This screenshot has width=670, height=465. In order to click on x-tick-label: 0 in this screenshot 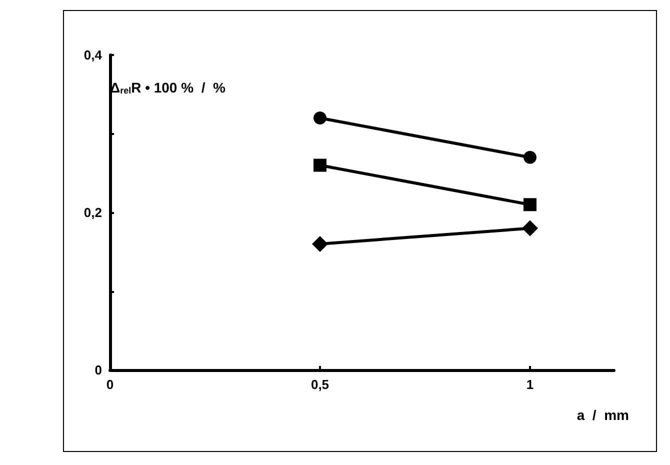, I will do `click(110, 384)`.